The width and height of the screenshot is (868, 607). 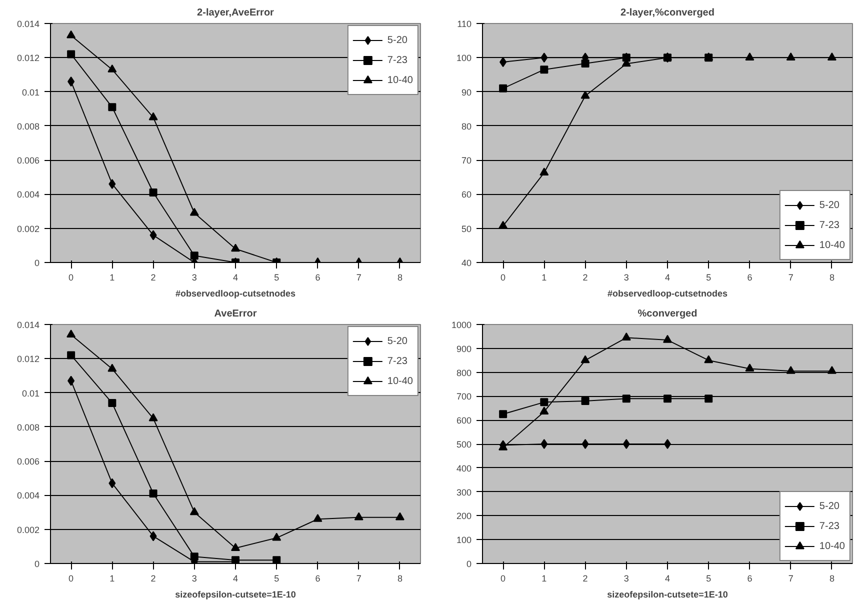 What do you see at coordinates (464, 373) in the screenshot?
I see `y-tick-label: 800` at bounding box center [464, 373].